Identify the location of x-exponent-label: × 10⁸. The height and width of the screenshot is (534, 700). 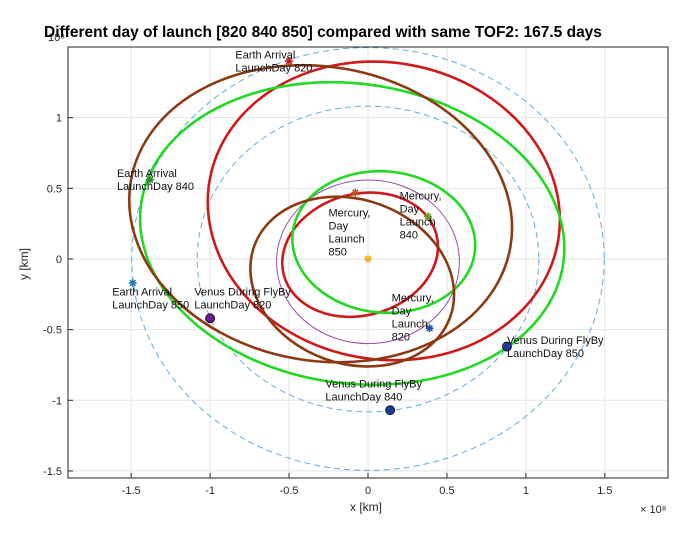
(653, 510).